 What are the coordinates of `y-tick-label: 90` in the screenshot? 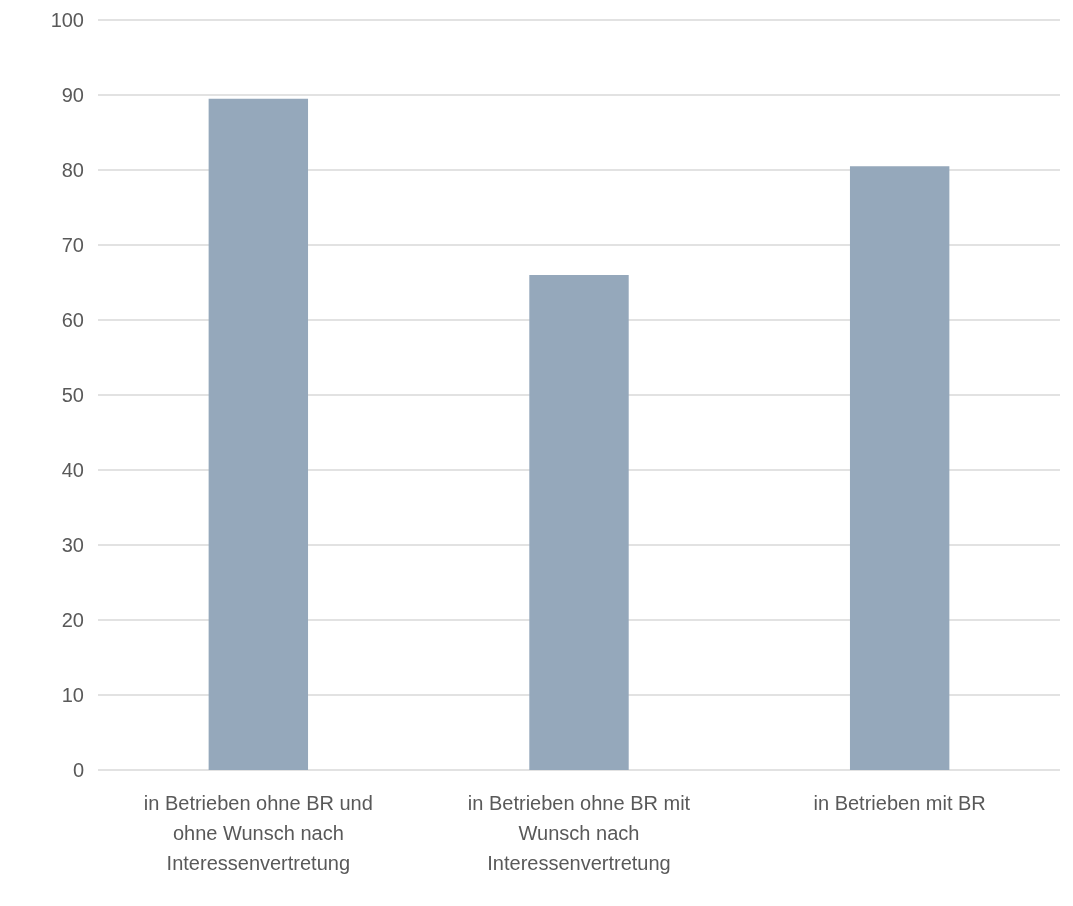 It's located at (72, 94).